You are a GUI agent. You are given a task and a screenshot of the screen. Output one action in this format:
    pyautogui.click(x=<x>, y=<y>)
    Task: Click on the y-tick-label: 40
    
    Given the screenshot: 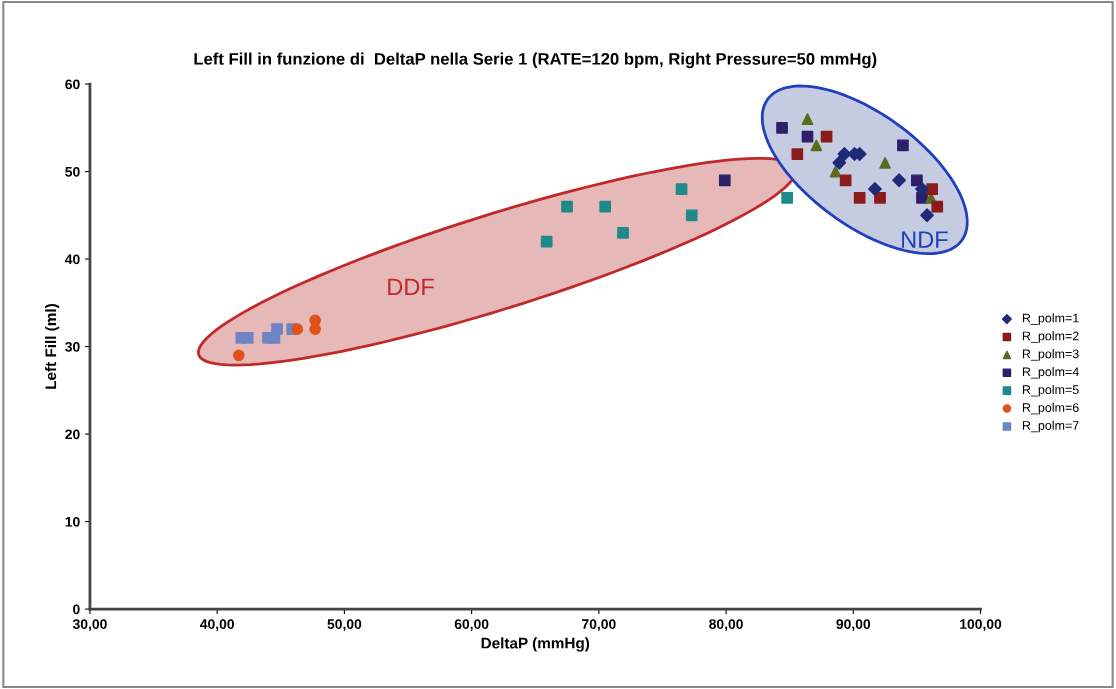 What is the action you would take?
    pyautogui.click(x=72, y=259)
    